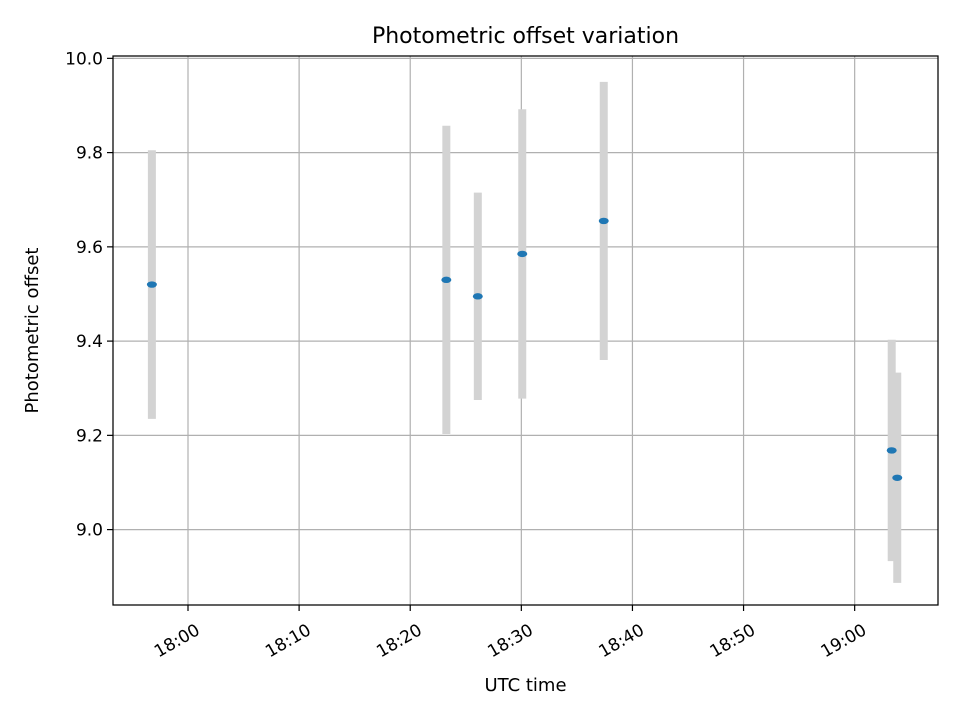  Describe the element at coordinates (84, 59) in the screenshot. I see `y-tick-label: 10.0` at that location.